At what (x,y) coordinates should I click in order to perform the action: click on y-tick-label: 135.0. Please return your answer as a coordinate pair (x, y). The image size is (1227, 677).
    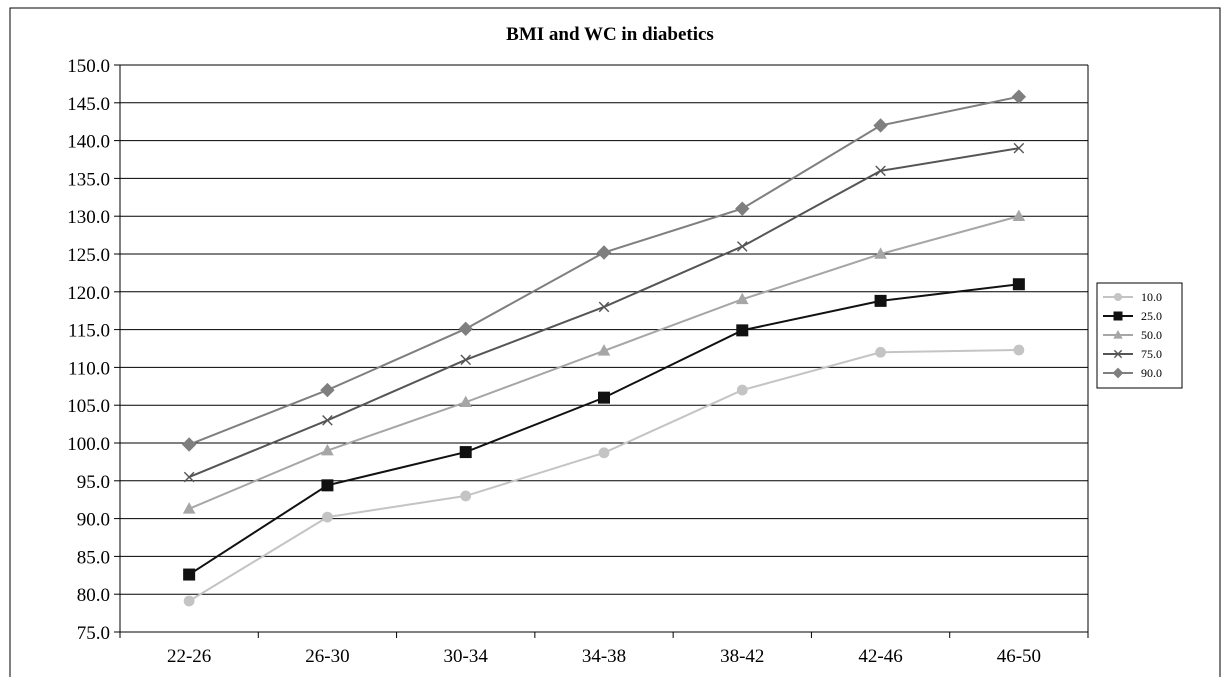
    Looking at the image, I should click on (88, 179).